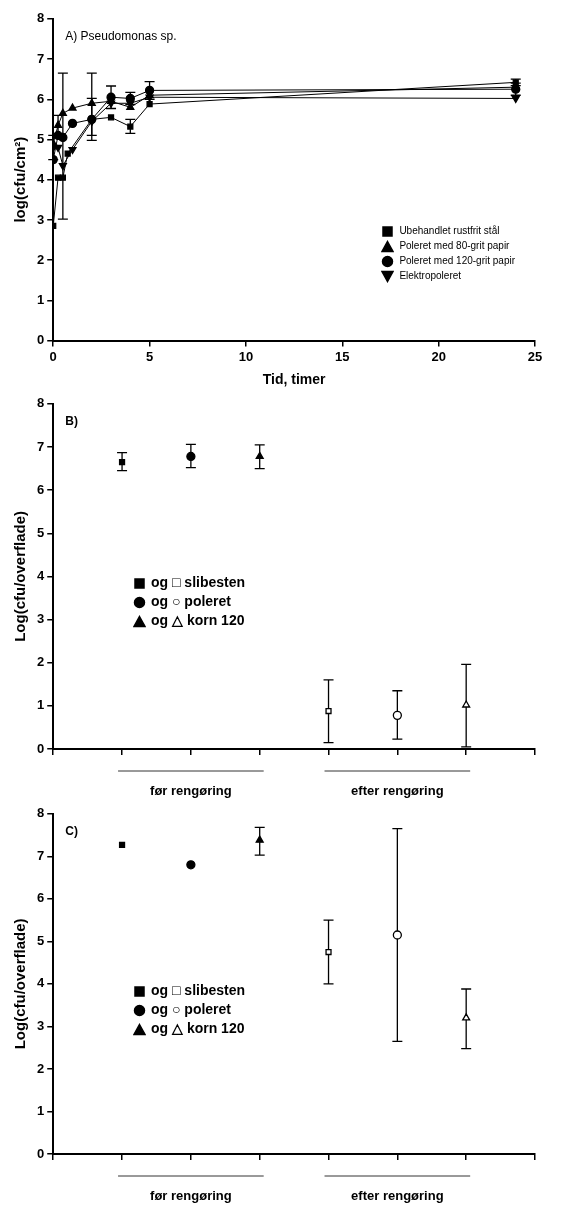 This screenshot has height=1217, width=563. What do you see at coordinates (342, 356) in the screenshot?
I see `x-tick-label: 15` at bounding box center [342, 356].